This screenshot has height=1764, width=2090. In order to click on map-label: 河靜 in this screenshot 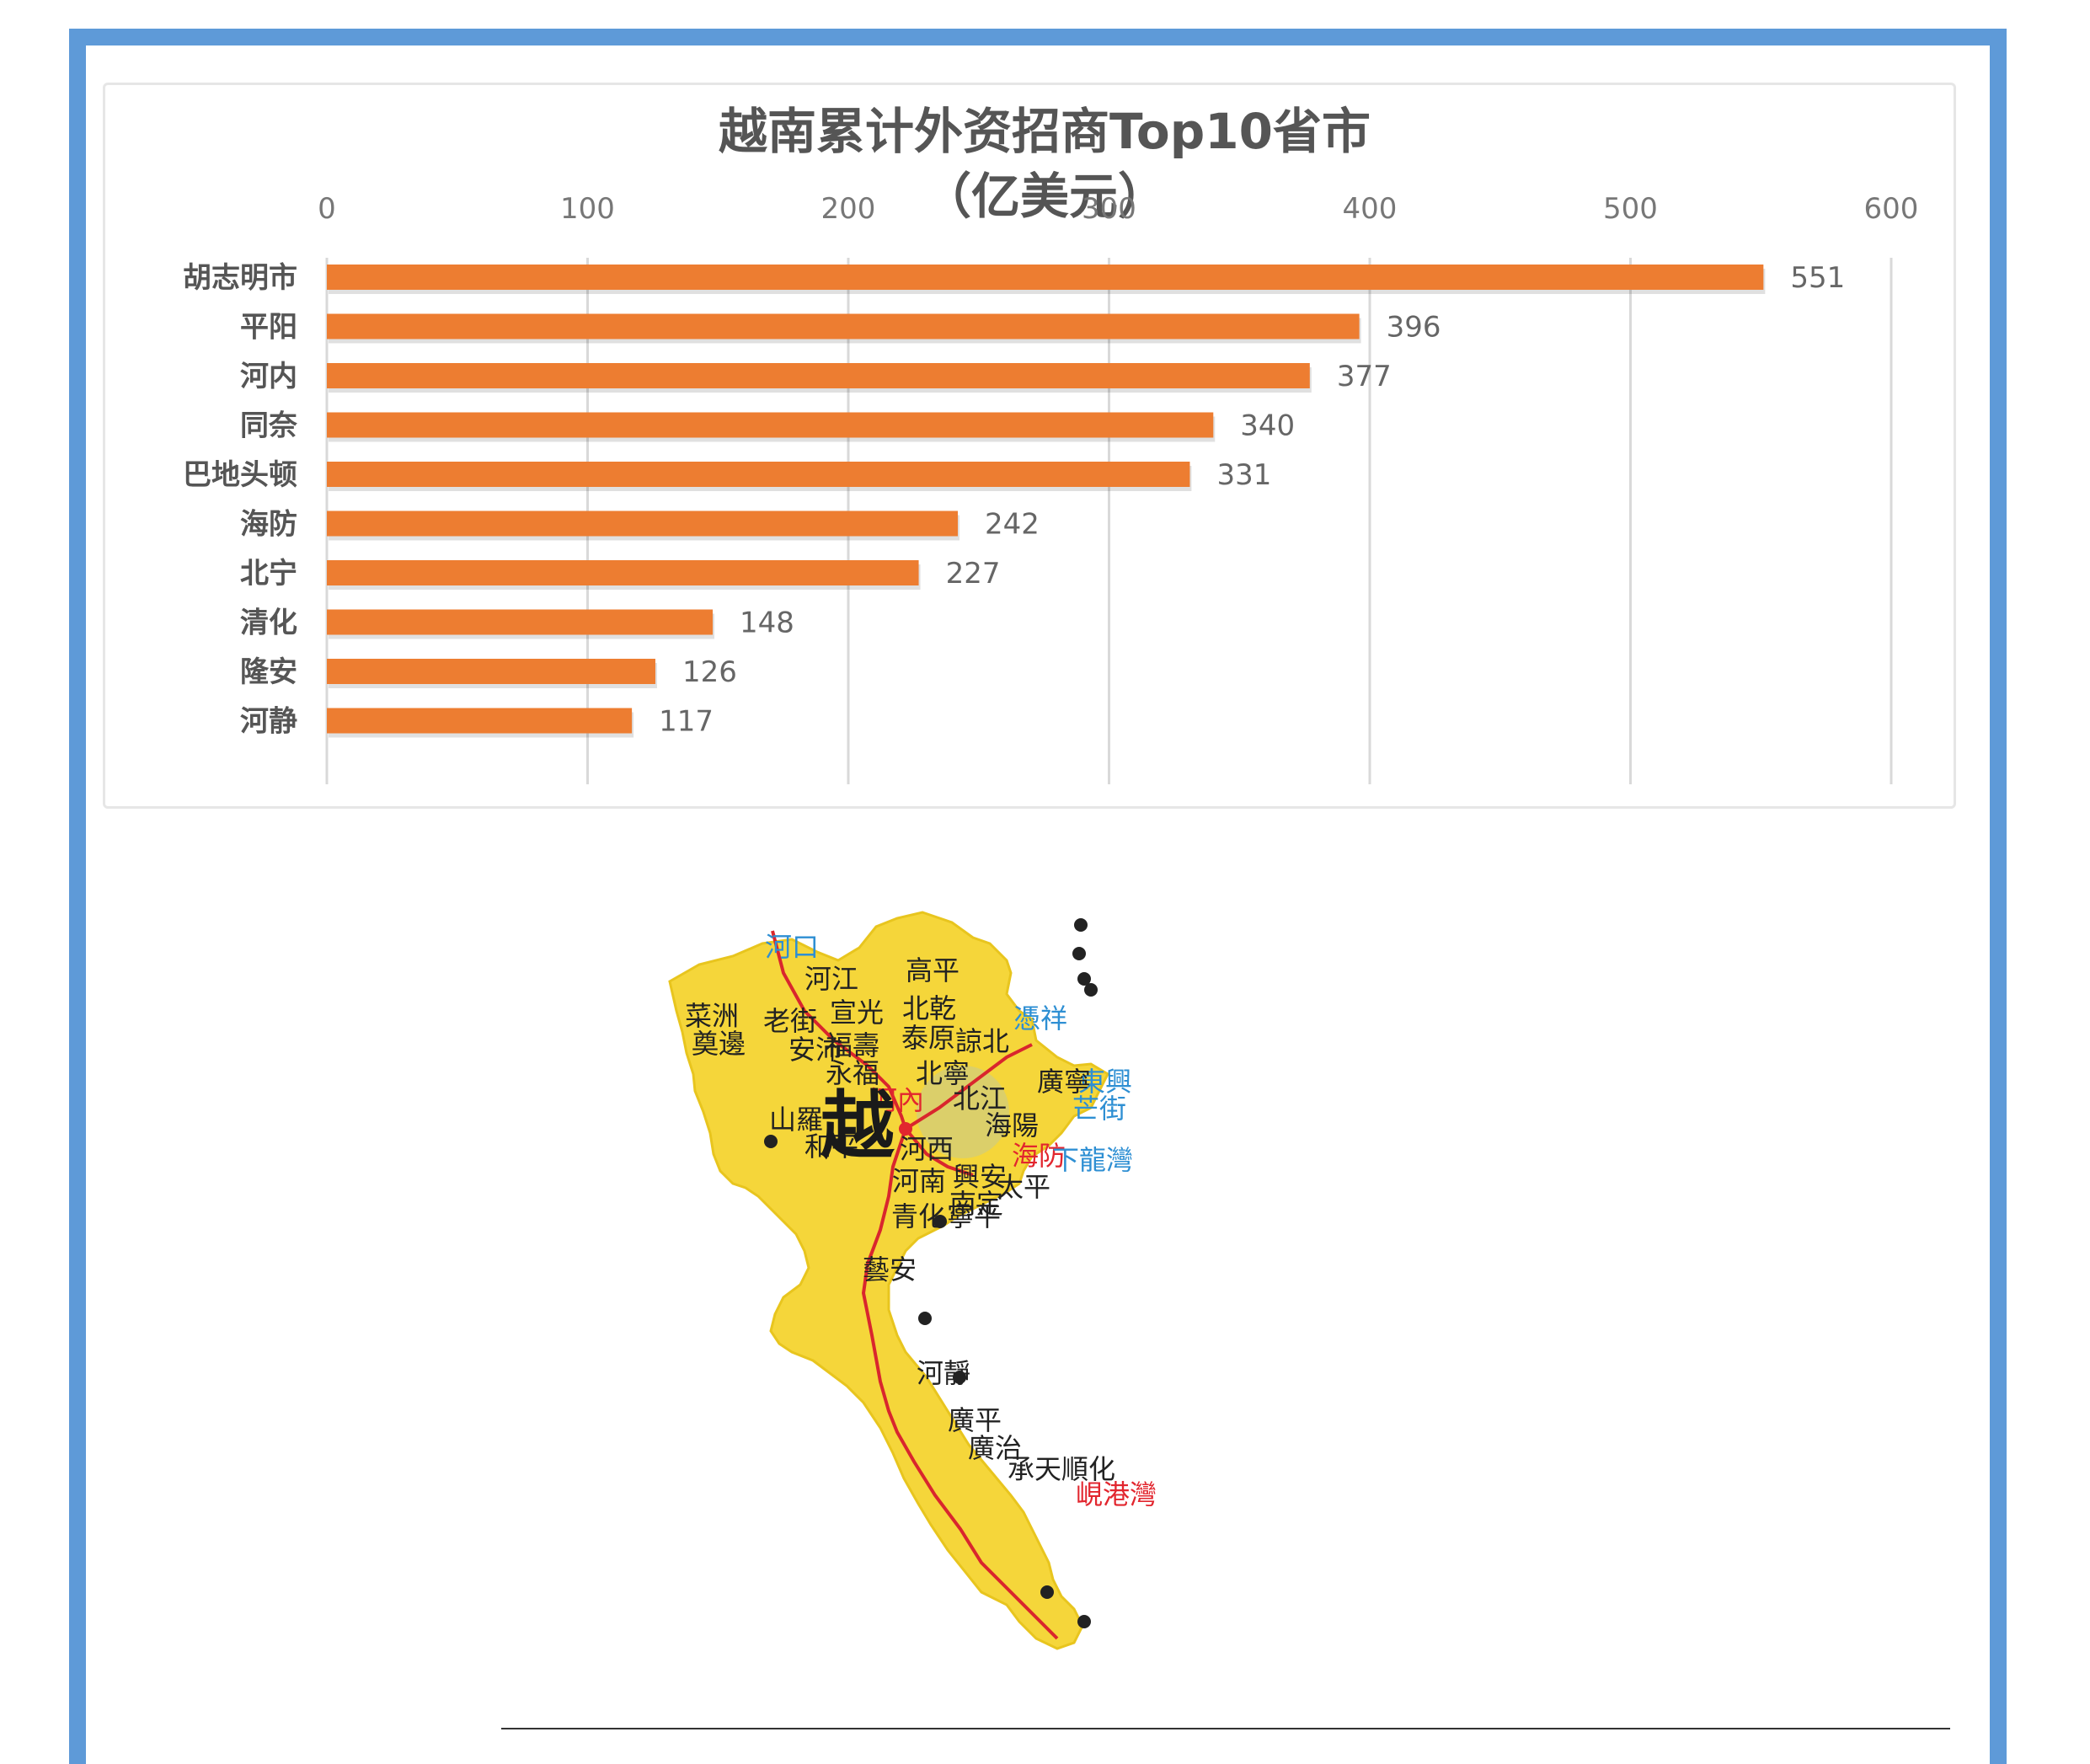, I will do `click(943, 1373)`.